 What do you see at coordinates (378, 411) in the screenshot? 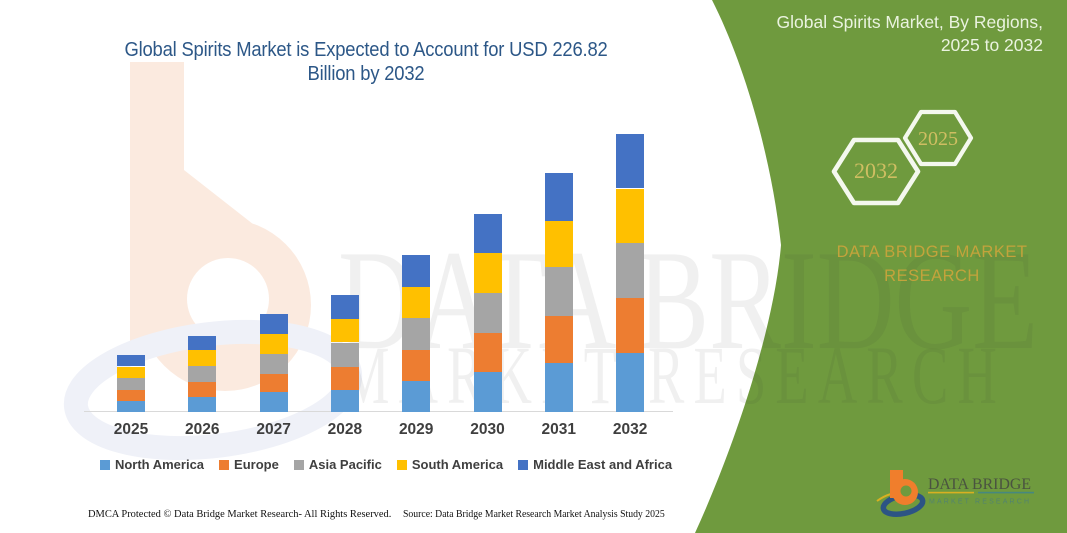
I see `x-axis-line` at bounding box center [378, 411].